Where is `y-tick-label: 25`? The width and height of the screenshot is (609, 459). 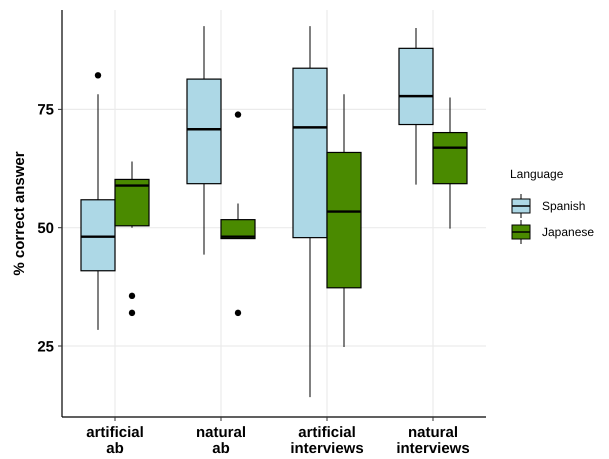 y-tick-label: 25 is located at coordinates (45, 347).